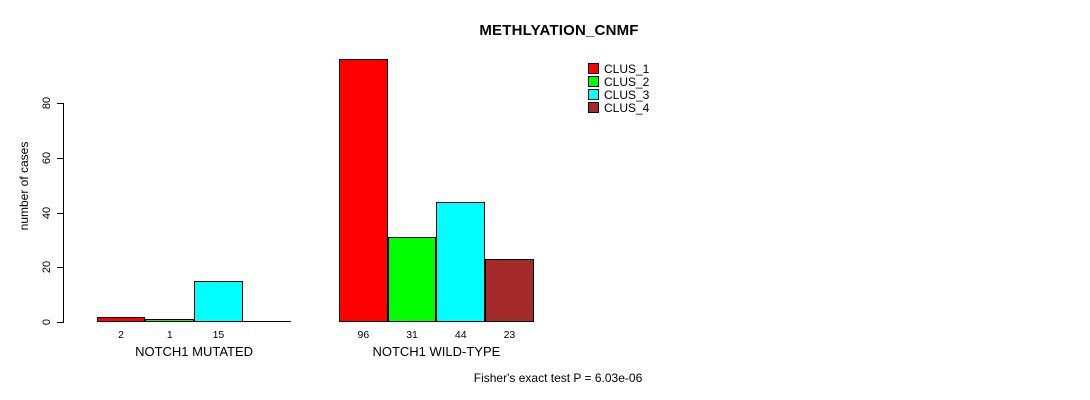  I want to click on y-axis-tick-label: 60, so click(47, 157).